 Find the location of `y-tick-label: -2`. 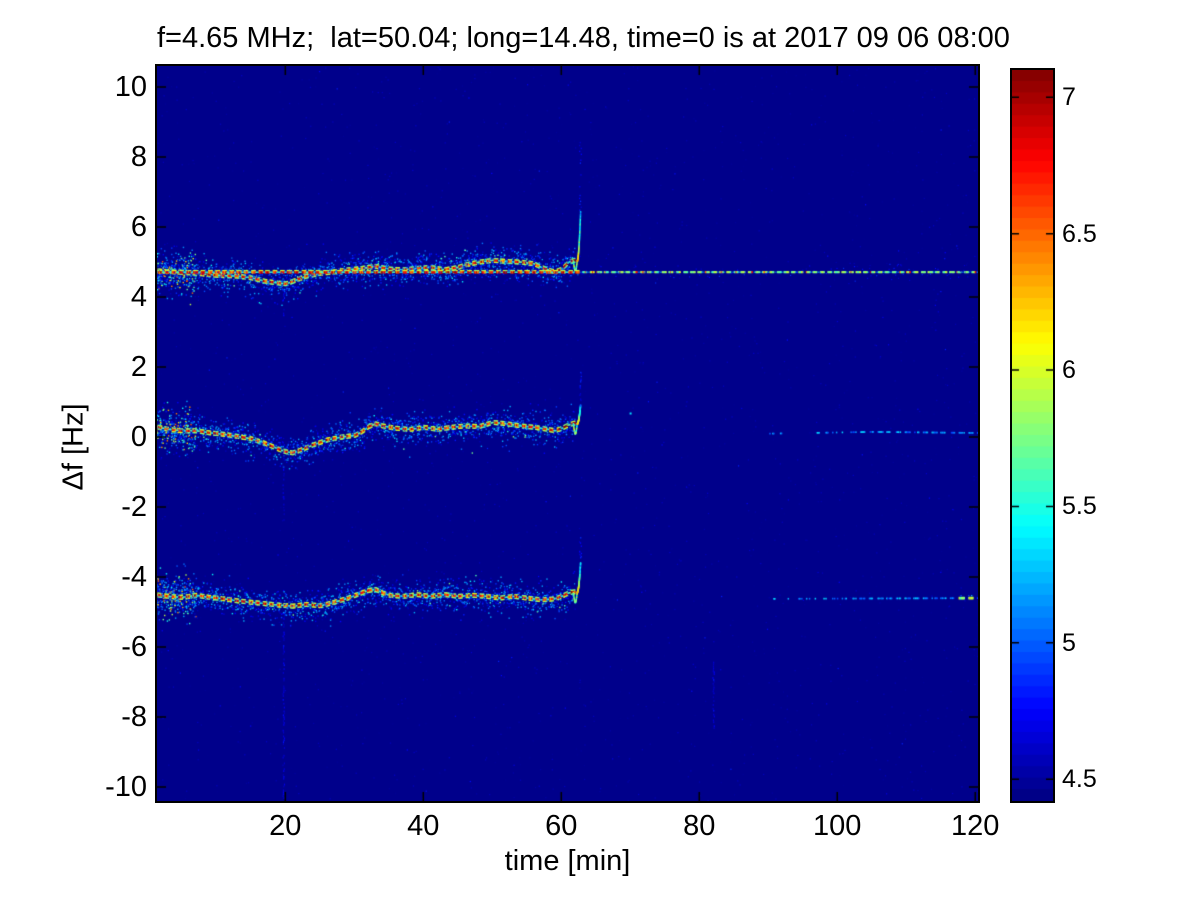

y-tick-label: -2 is located at coordinates (134, 507).